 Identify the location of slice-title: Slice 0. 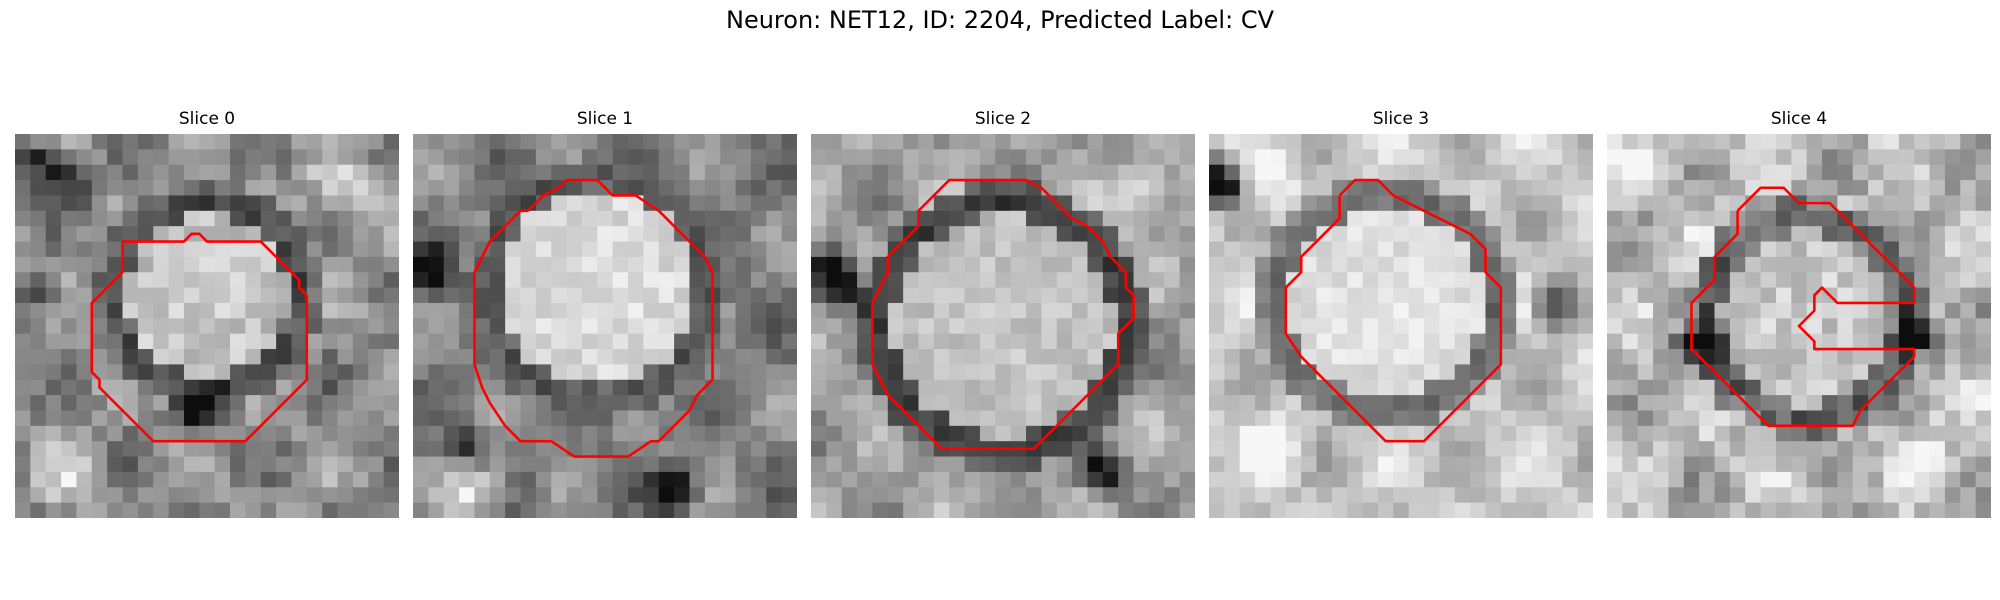
(207, 119).